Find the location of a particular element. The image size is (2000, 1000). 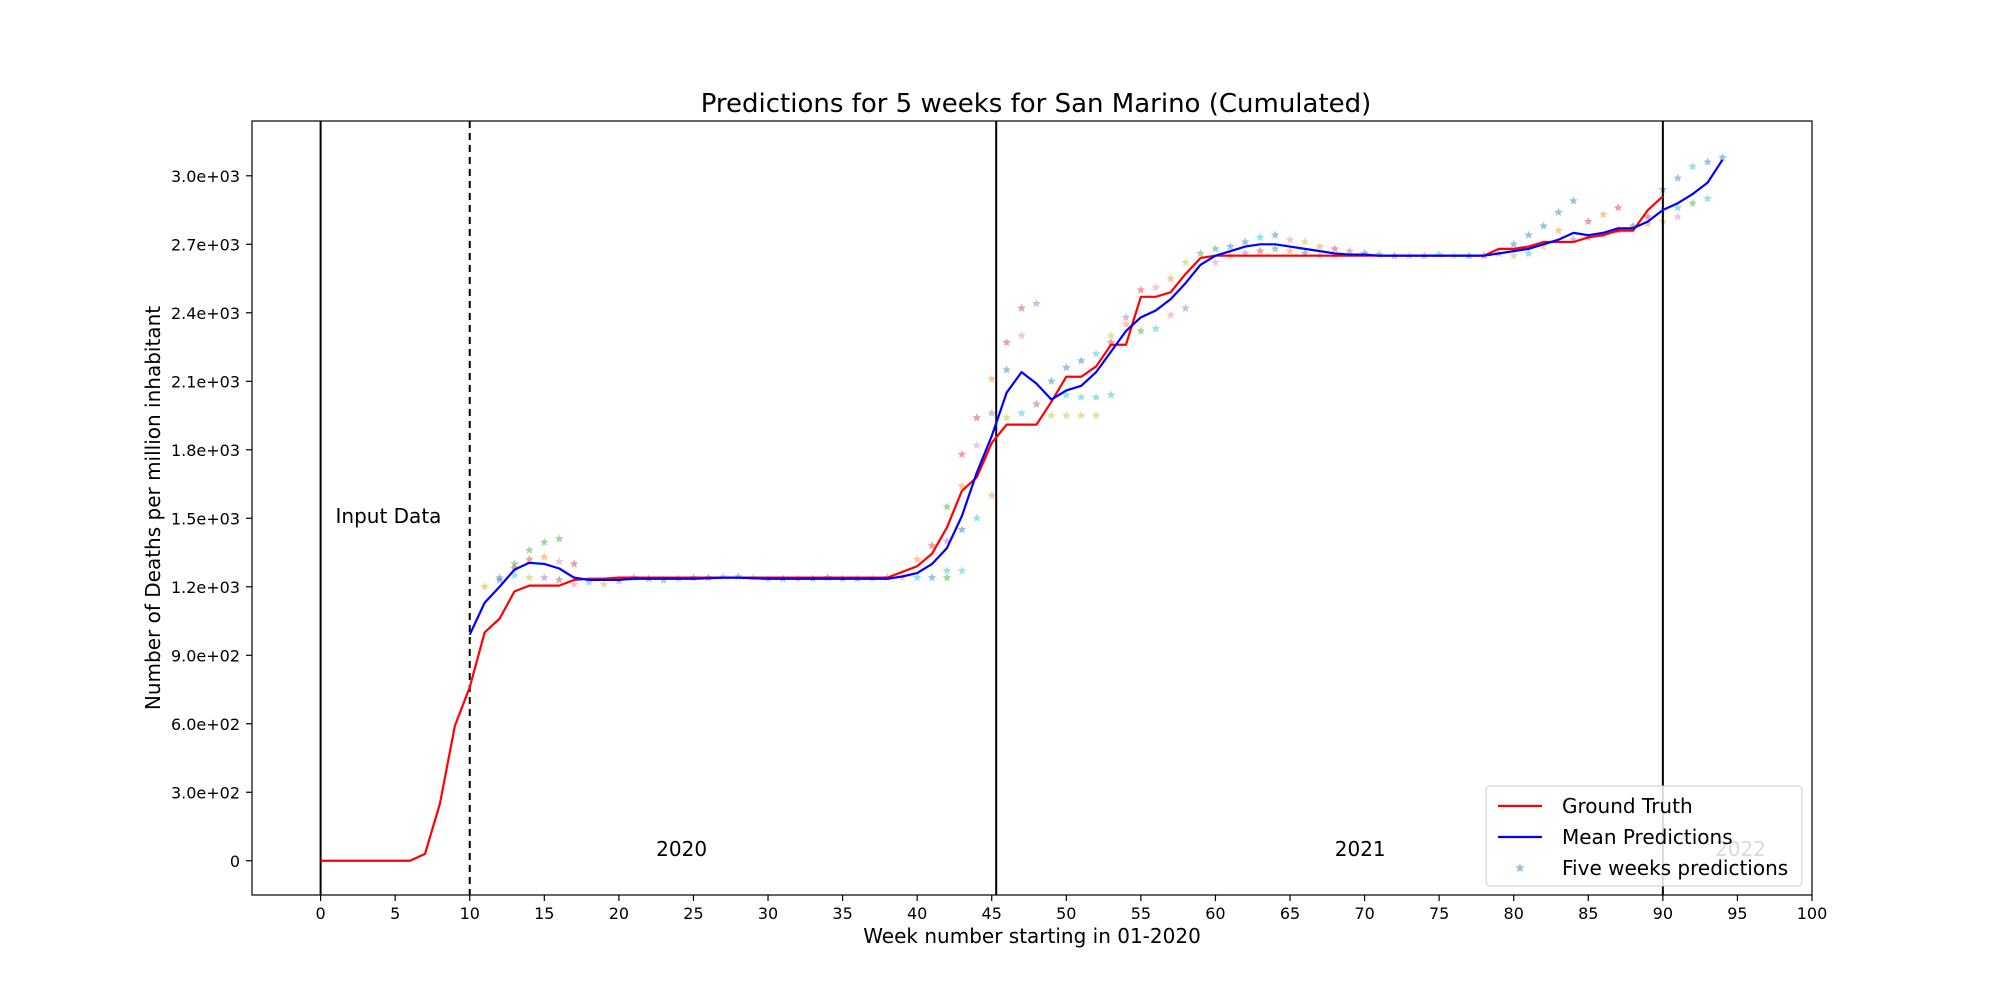

annotation-1: 2020 is located at coordinates (681, 849).